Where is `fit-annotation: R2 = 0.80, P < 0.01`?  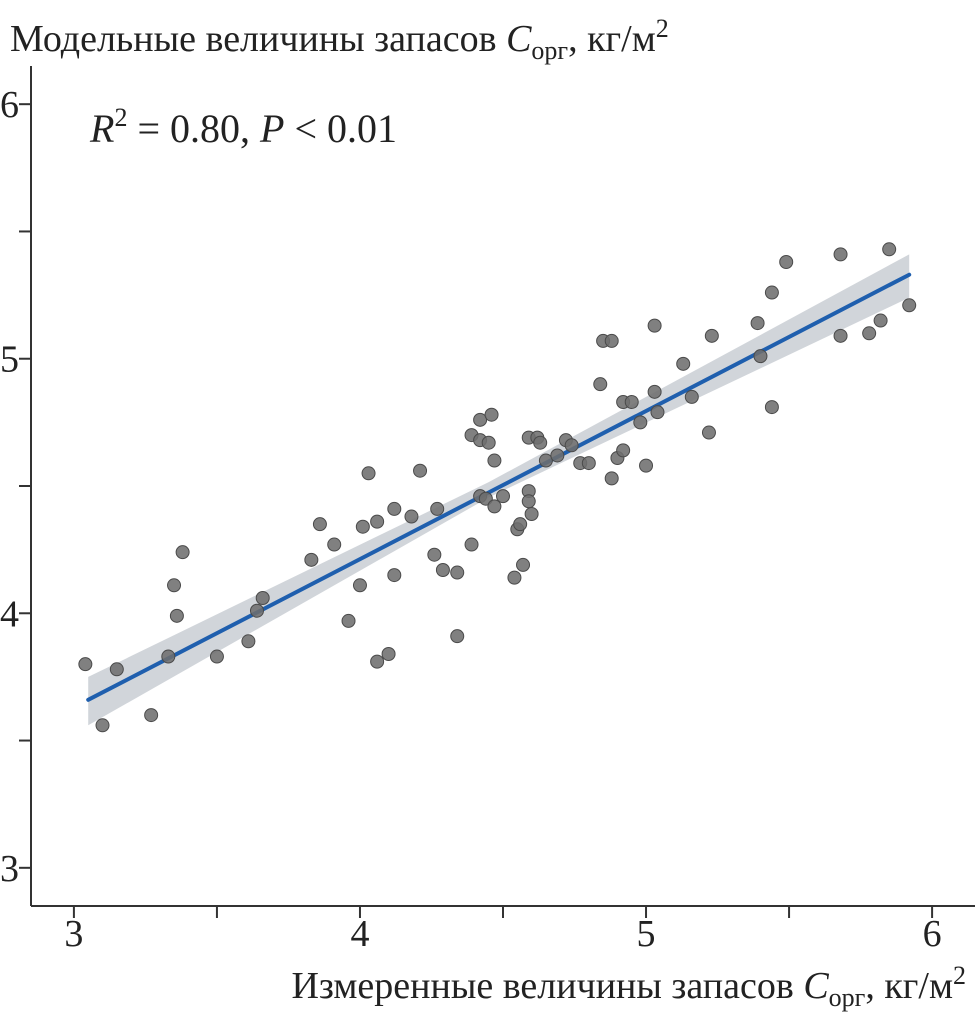 fit-annotation: R2 = 0.80, P < 0.01 is located at coordinates (243, 127).